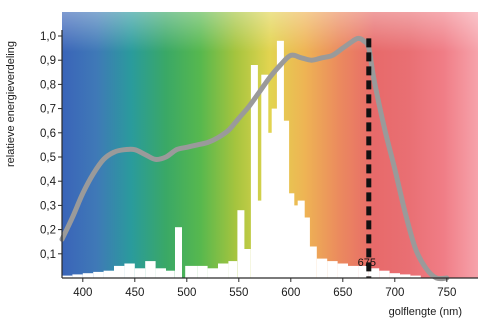  Describe the element at coordinates (264, 288) in the screenshot. I see `x-axis-ticks: 400 450 500 550 600 650 700 750` at that location.